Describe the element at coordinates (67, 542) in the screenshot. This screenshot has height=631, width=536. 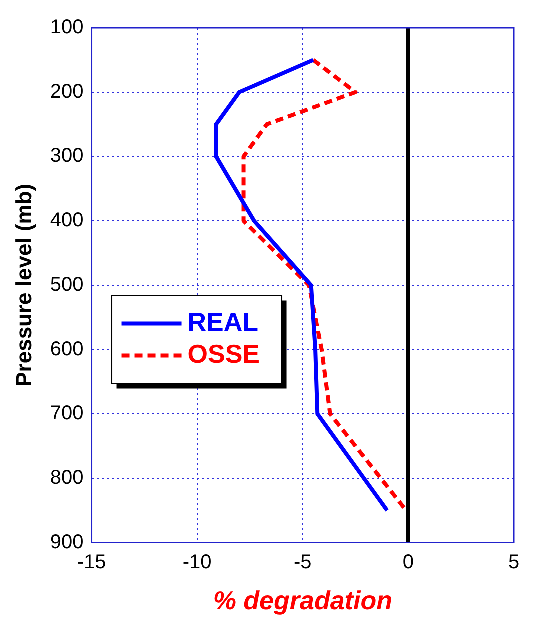
I see `y-tick-label: 900` at that location.